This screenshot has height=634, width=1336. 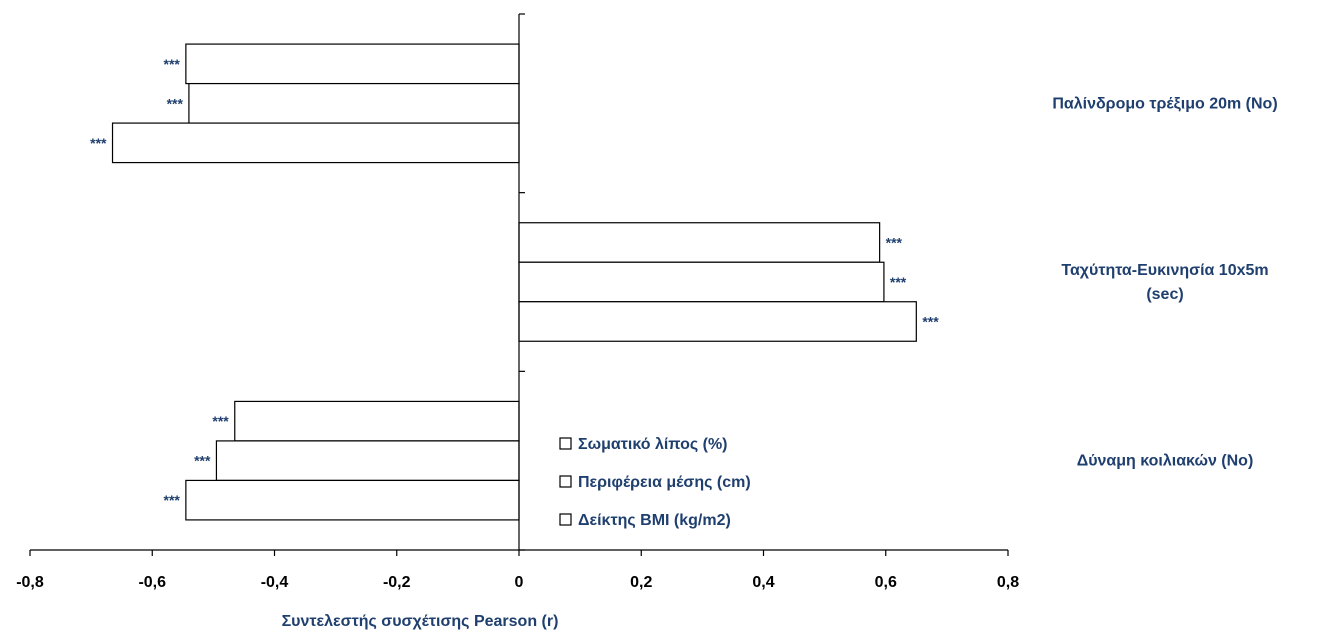 What do you see at coordinates (664, 482) in the screenshot?
I see `legend-label: Περιφέρεια μέσης (cm)` at bounding box center [664, 482].